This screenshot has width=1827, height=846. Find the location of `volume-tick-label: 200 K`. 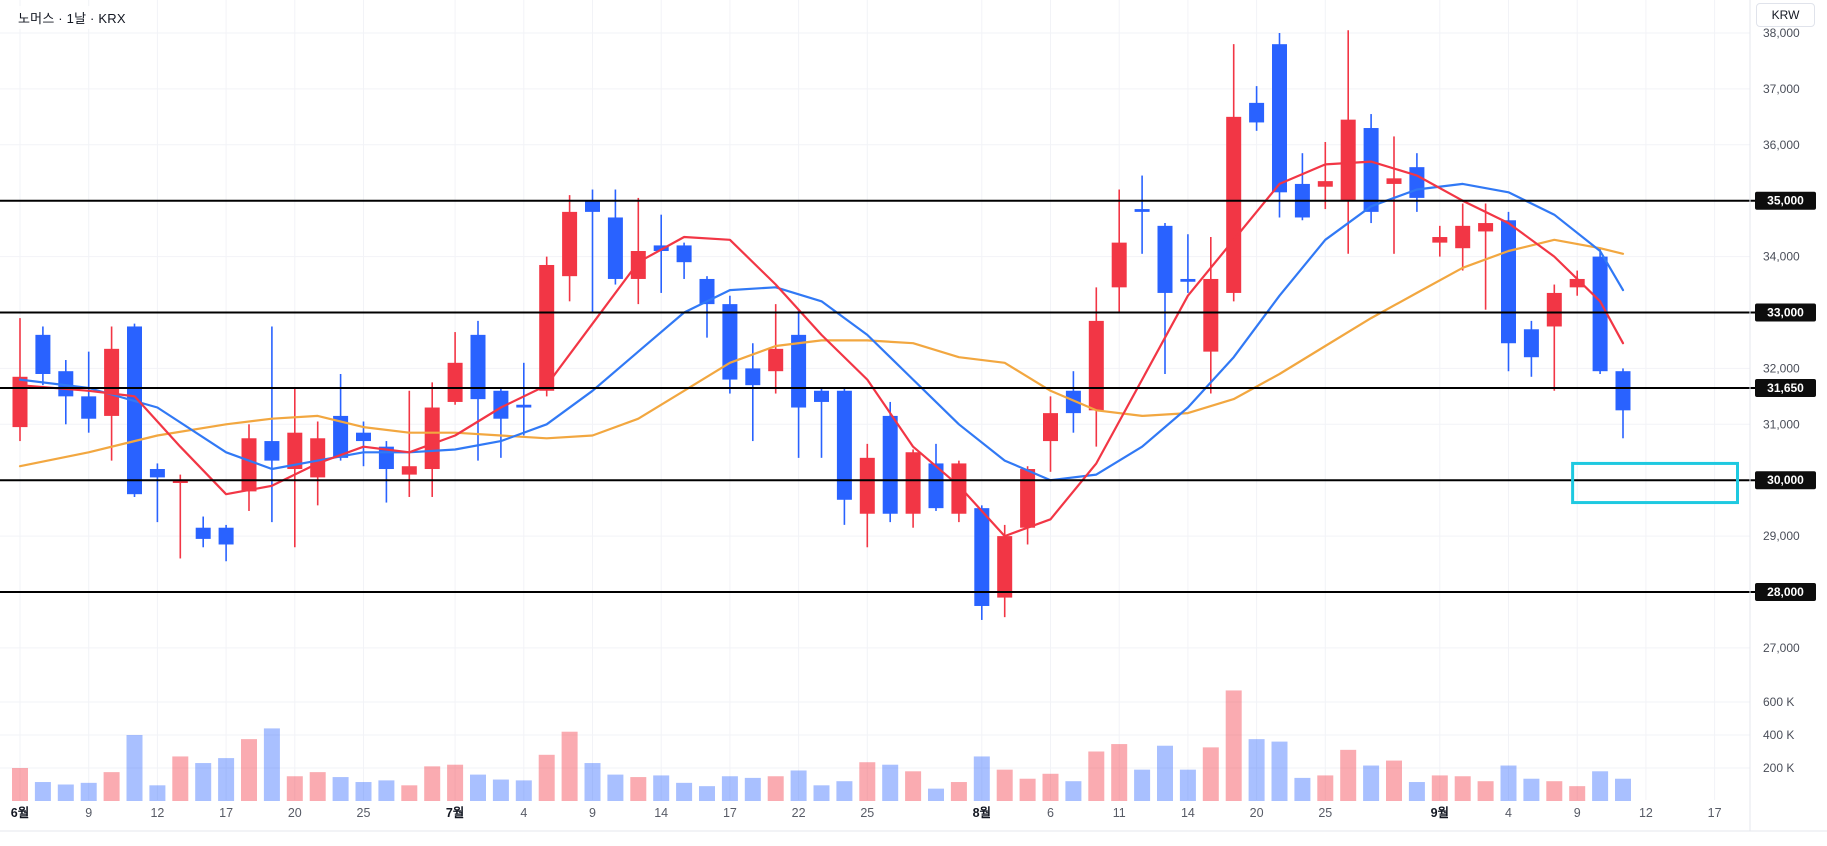

volume-tick-label: 200 K is located at coordinates (1778, 768).